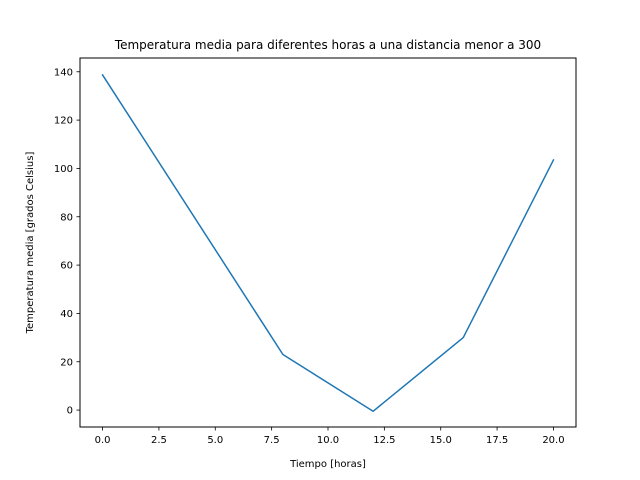  I want to click on y-tick-label: 0, so click(70, 411).